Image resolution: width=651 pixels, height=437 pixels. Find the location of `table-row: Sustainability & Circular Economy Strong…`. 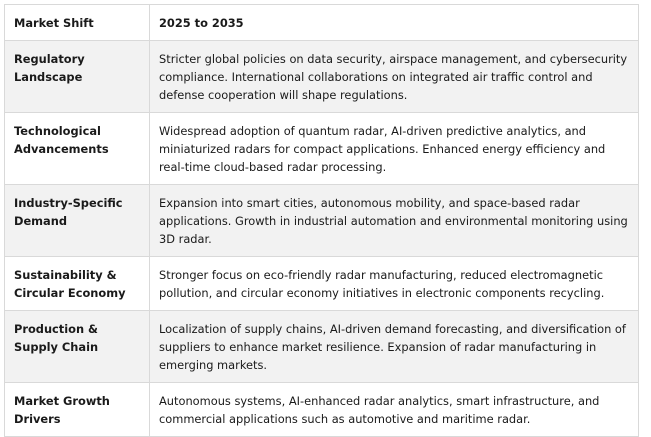

table-row: Sustainability & Circular Economy Strong… is located at coordinates (321, 283).